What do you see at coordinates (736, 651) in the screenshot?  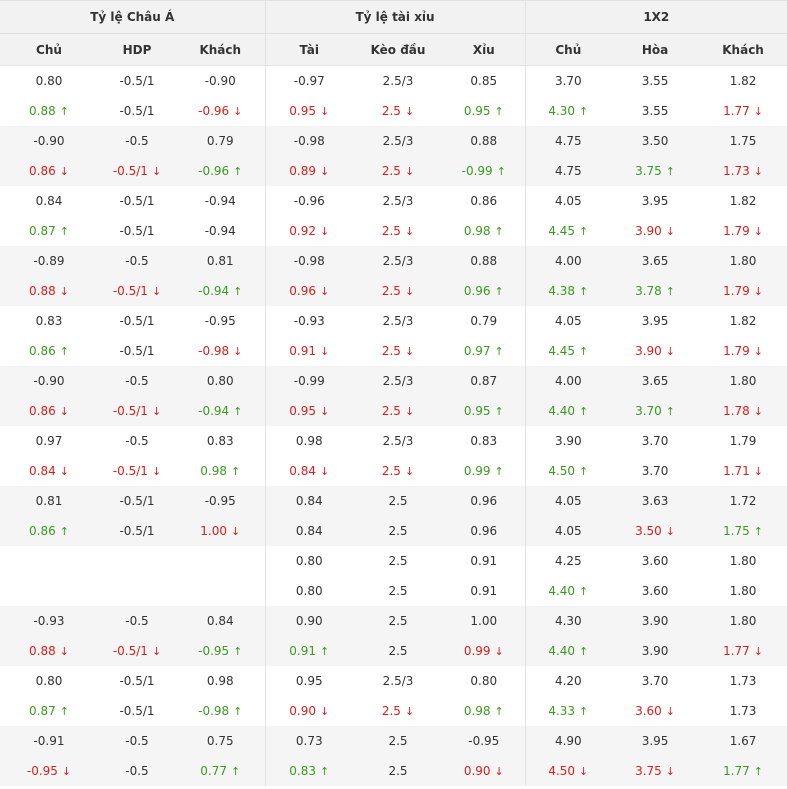 I see `odds-value: 1.77` at bounding box center [736, 651].